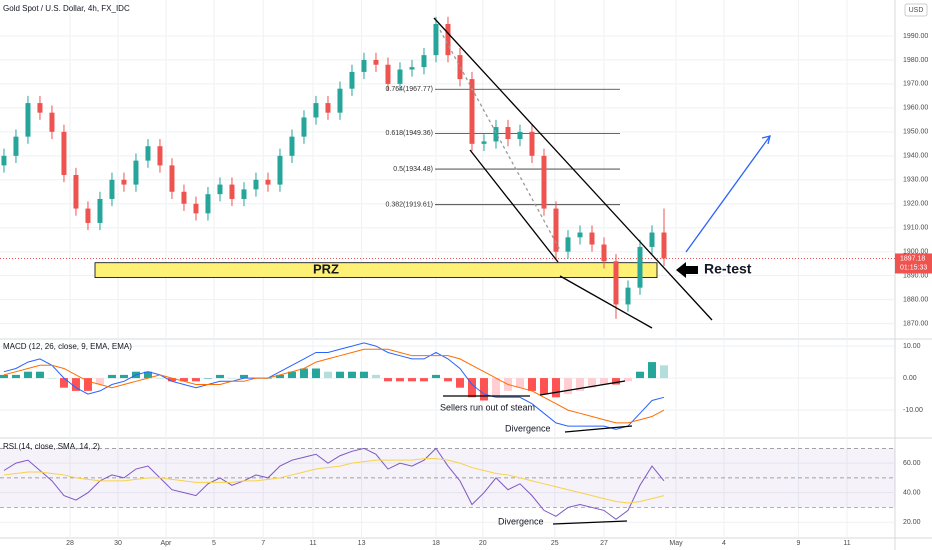 Image resolution: width=932 pixels, height=550 pixels. What do you see at coordinates (766, 140) in the screenshot?
I see `arrow-head` at bounding box center [766, 140].